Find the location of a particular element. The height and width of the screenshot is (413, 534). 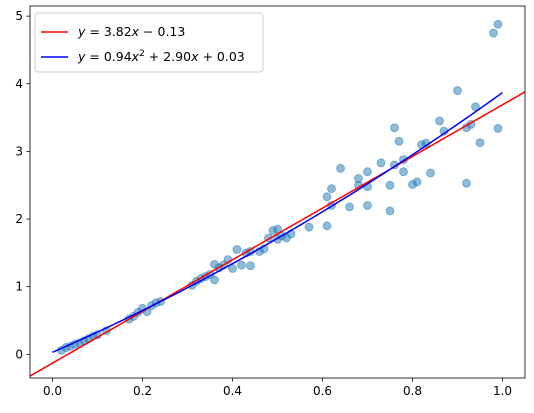

x-tick-label-3: 0.6 is located at coordinates (322, 391).